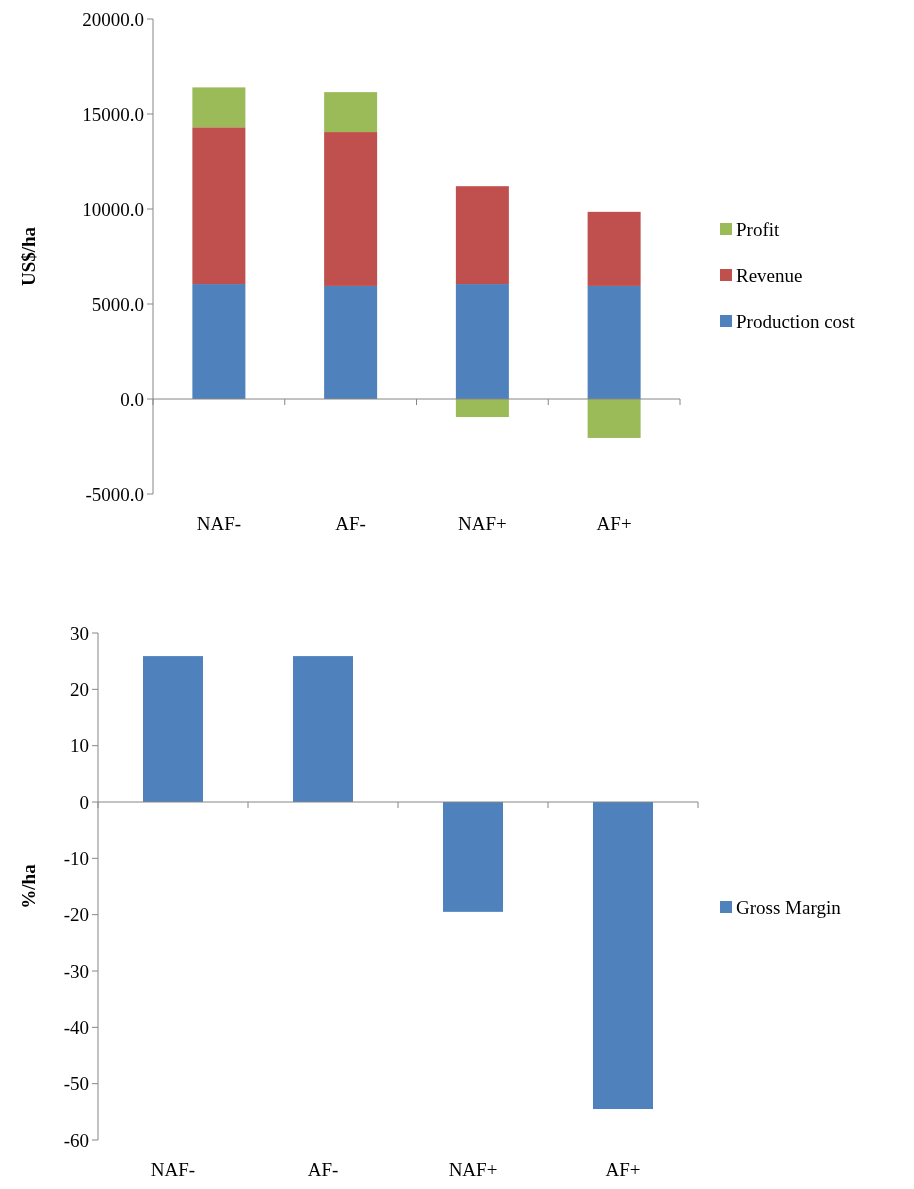 The image size is (914, 1189). I want to click on y-tick-label: 10, so click(79, 746).